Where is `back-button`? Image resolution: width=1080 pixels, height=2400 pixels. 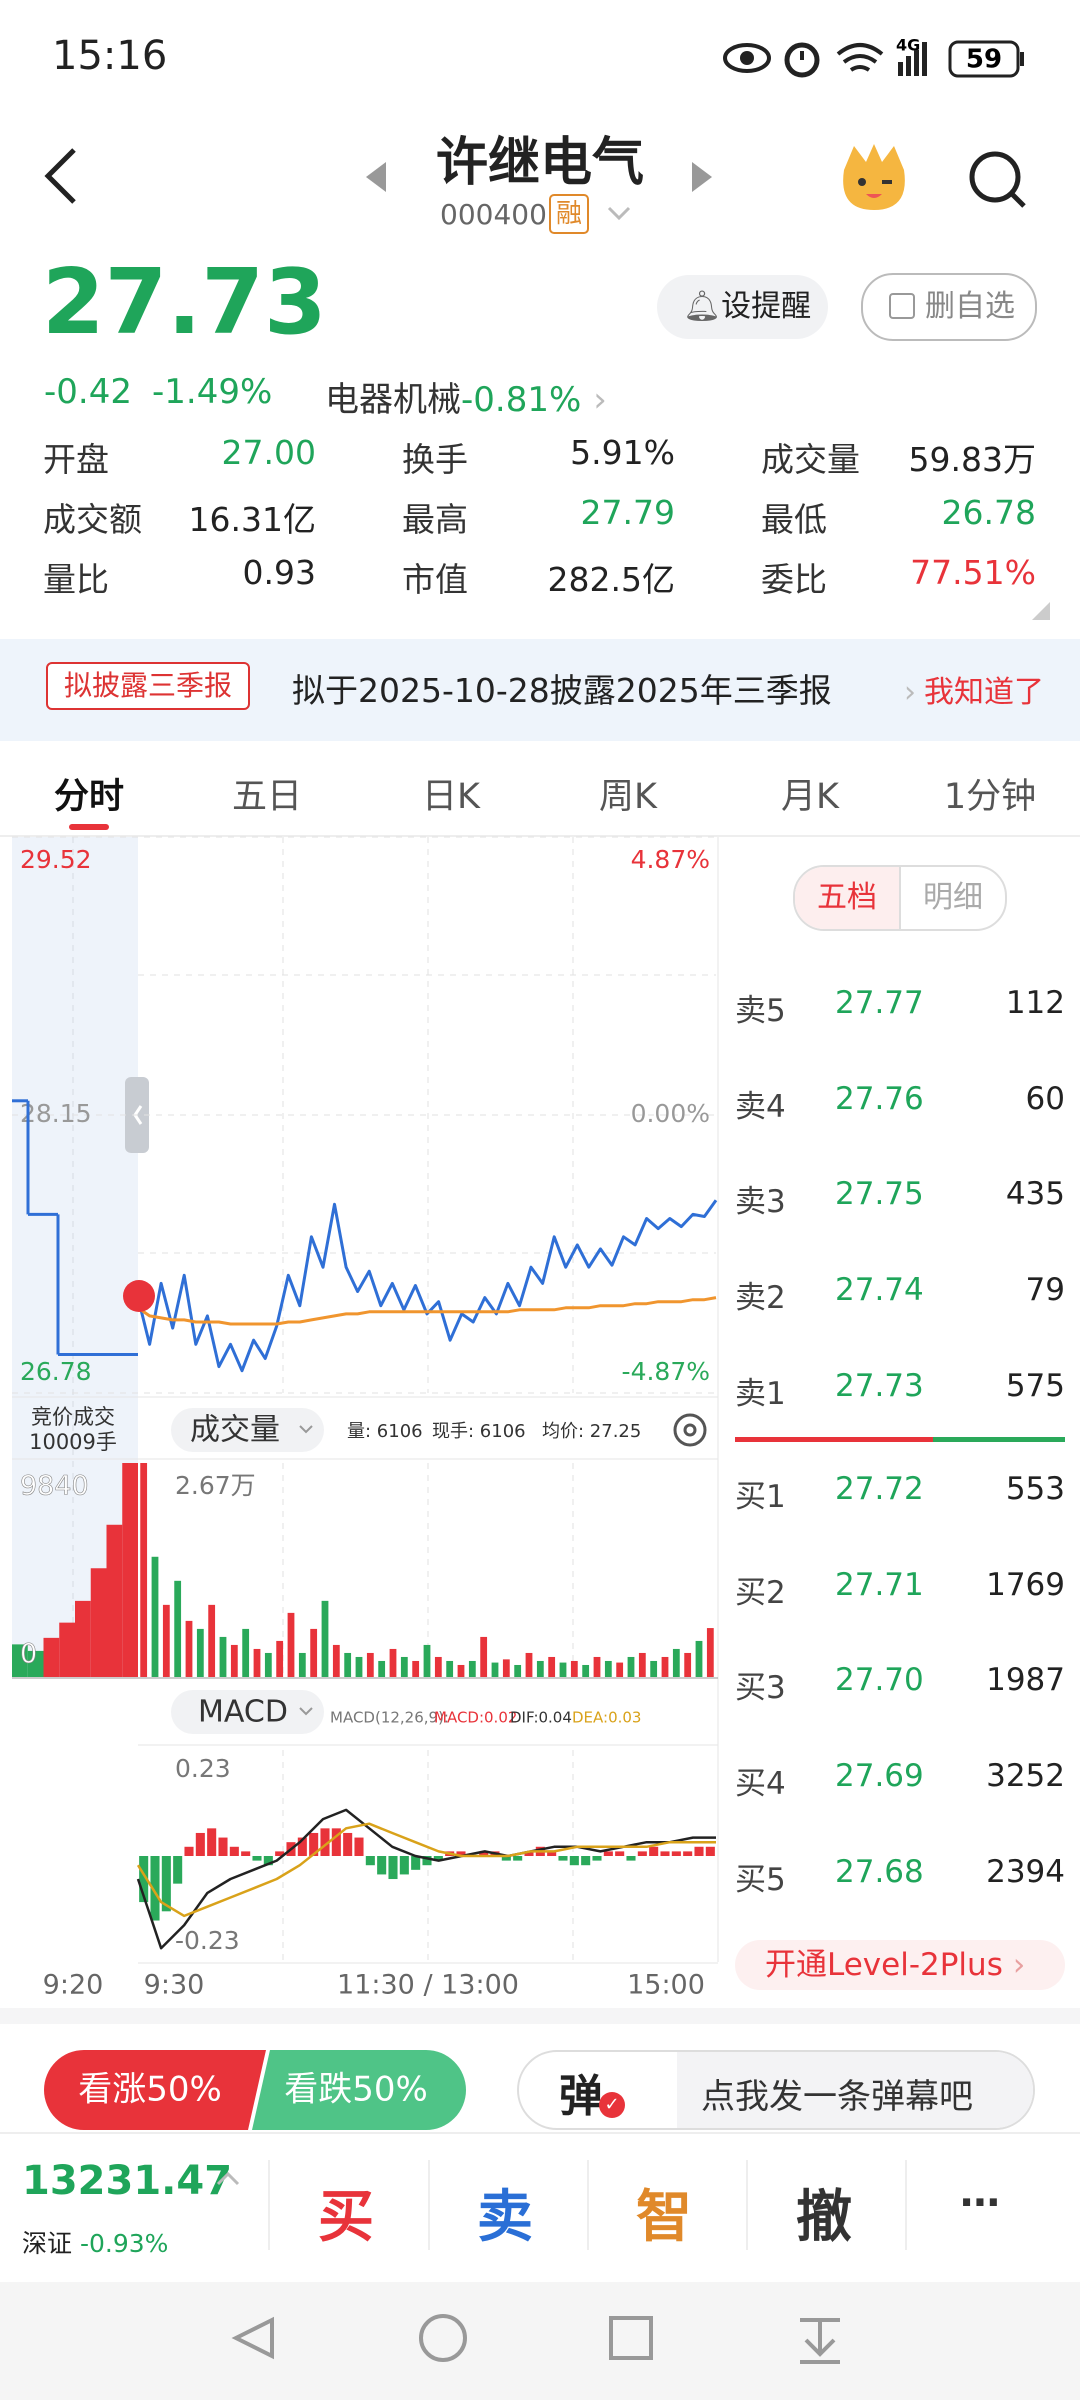
back-button is located at coordinates (65, 176).